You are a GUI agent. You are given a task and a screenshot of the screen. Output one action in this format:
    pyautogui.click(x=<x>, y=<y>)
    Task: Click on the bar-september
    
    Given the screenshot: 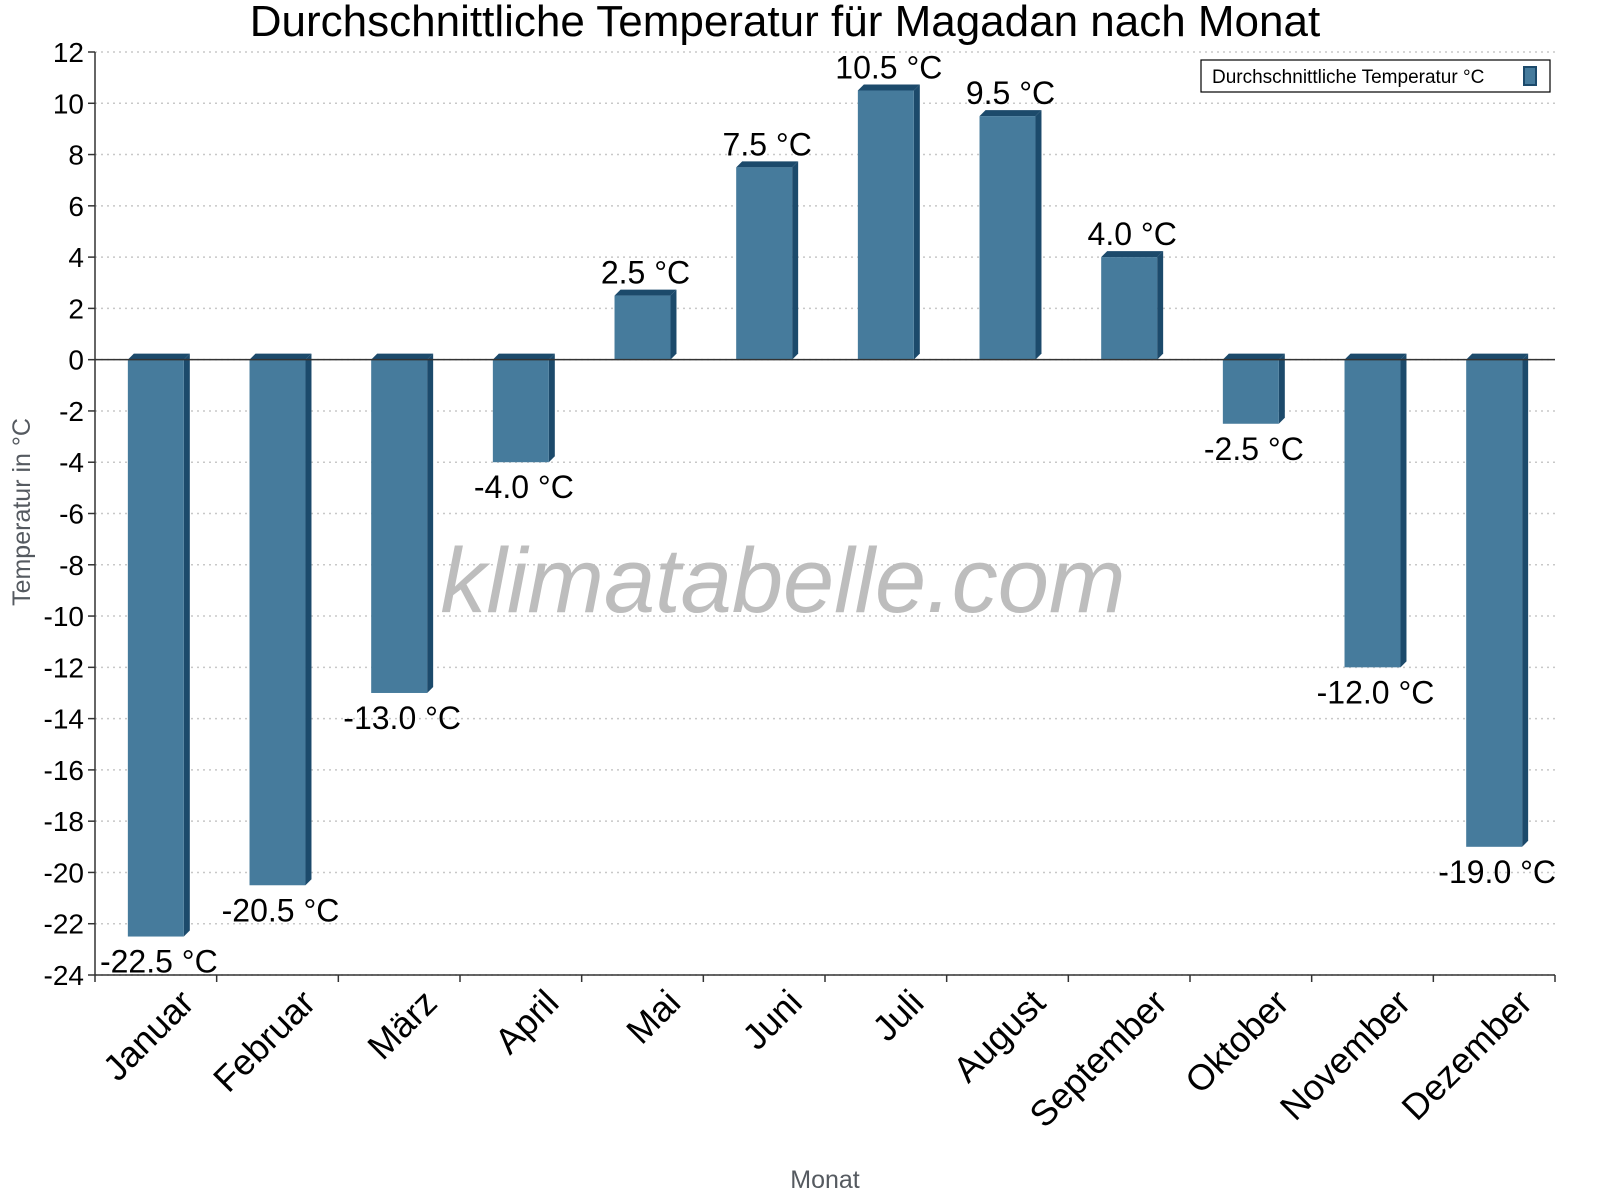 What is the action you would take?
    pyautogui.click(x=1132, y=305)
    